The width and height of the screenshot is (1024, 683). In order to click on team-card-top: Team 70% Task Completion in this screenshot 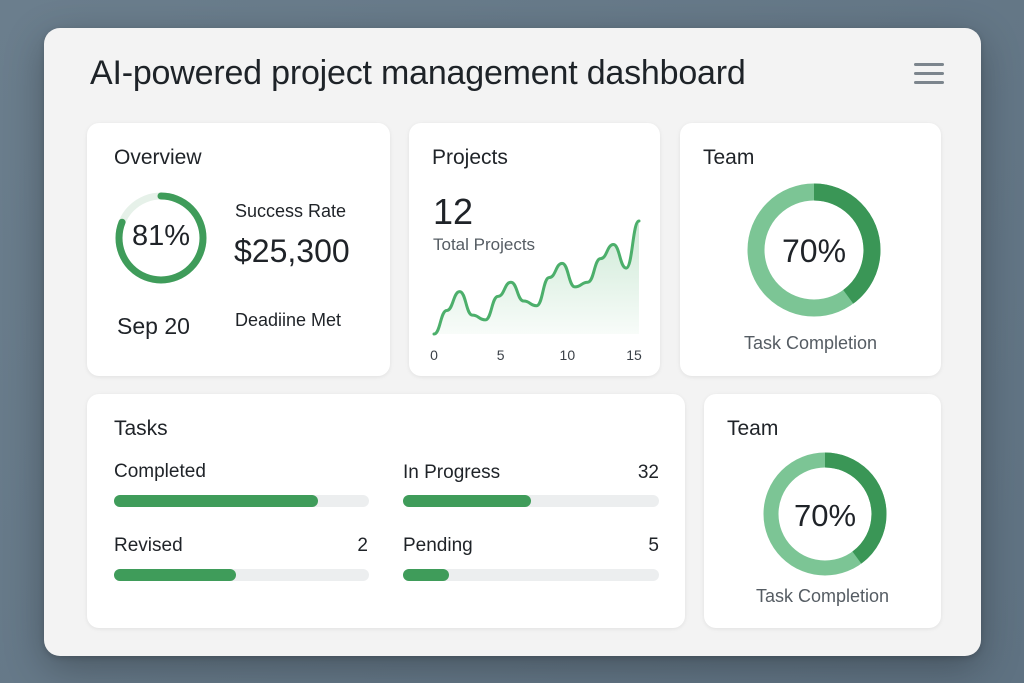, I will do `click(810, 249)`.